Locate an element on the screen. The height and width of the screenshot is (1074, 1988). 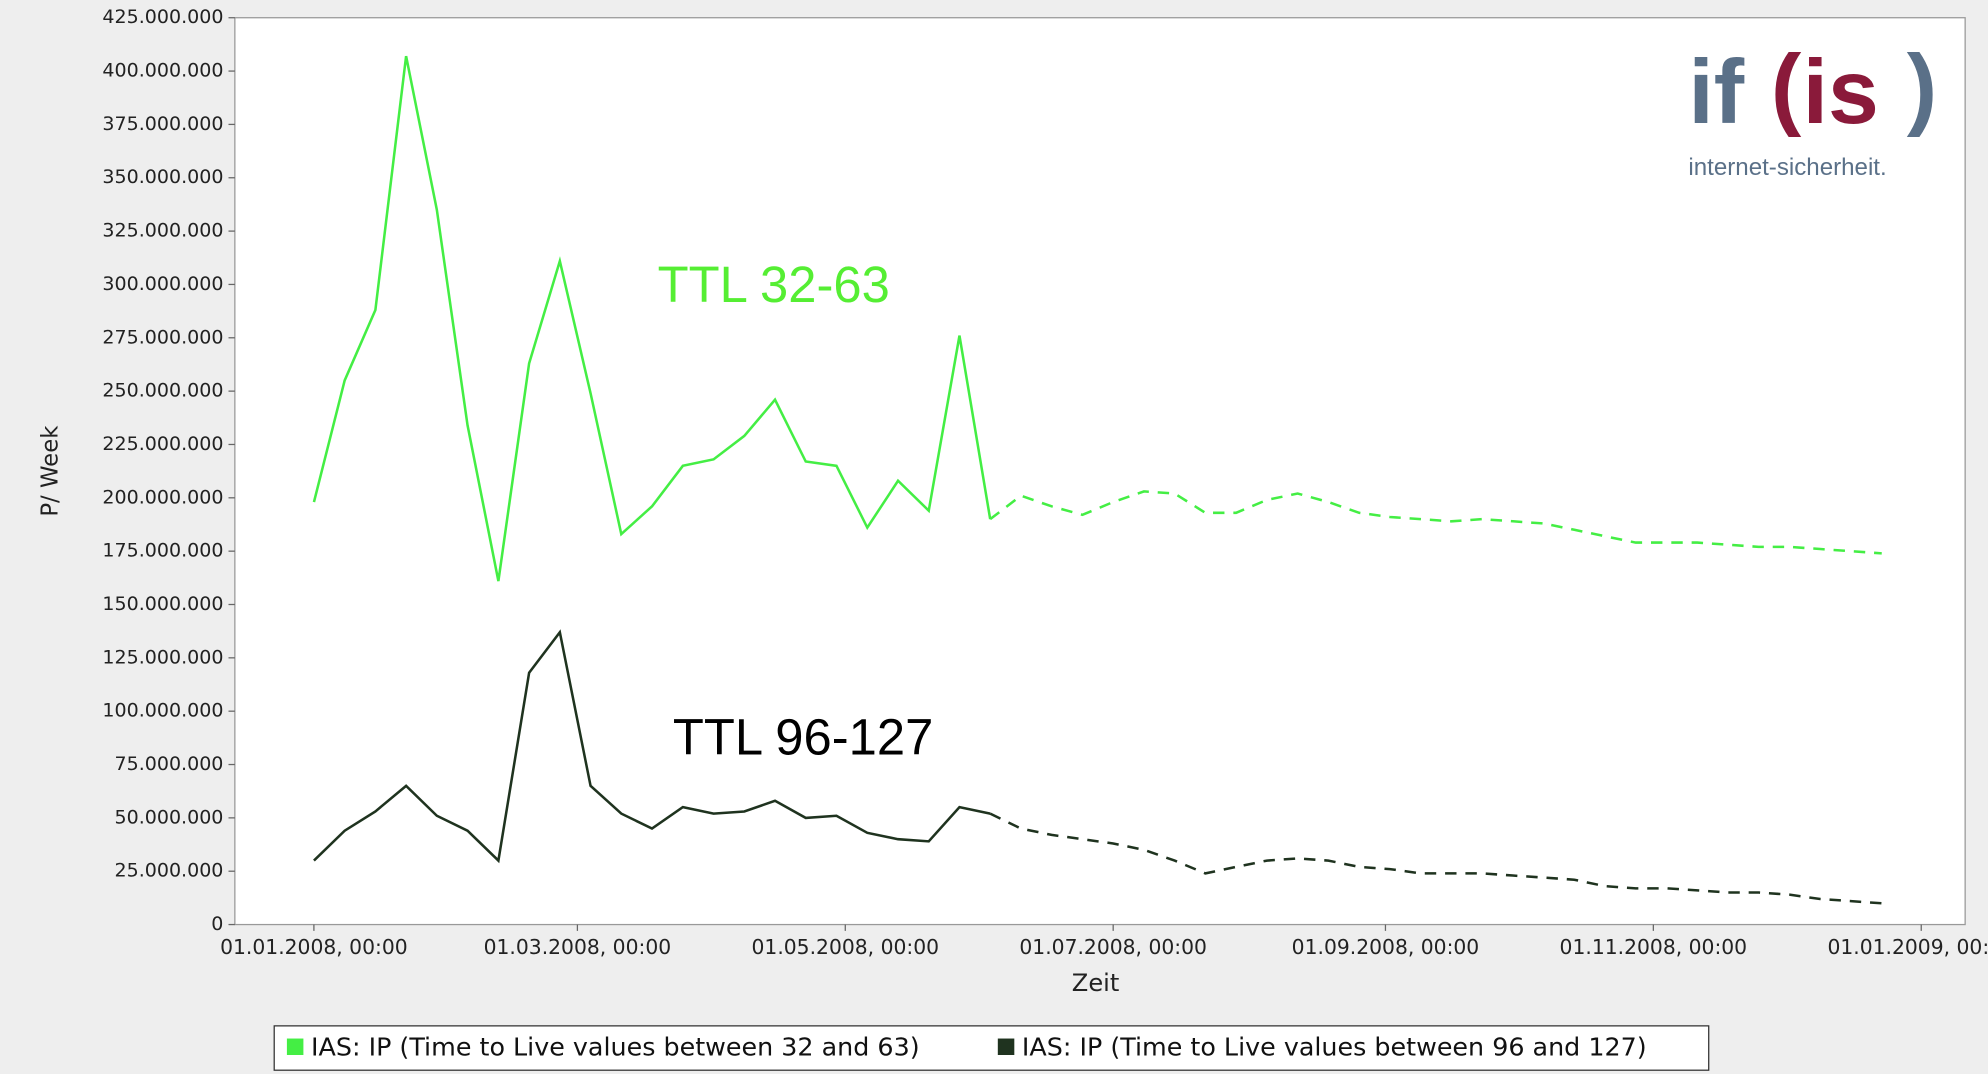
y-tick-label: 400.000.000 is located at coordinates (162, 71).